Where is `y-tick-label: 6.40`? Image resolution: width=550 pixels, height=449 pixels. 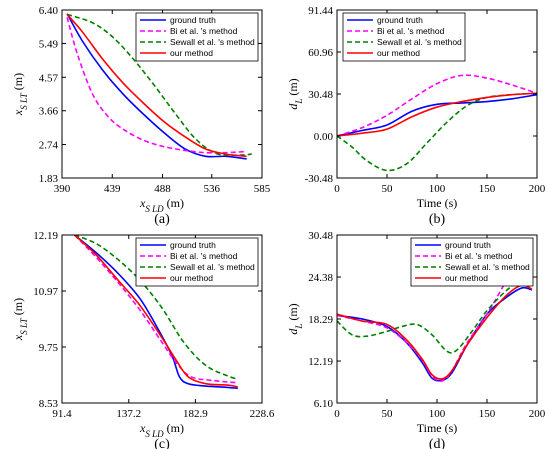 y-tick-label: 6.40 is located at coordinates (49, 11).